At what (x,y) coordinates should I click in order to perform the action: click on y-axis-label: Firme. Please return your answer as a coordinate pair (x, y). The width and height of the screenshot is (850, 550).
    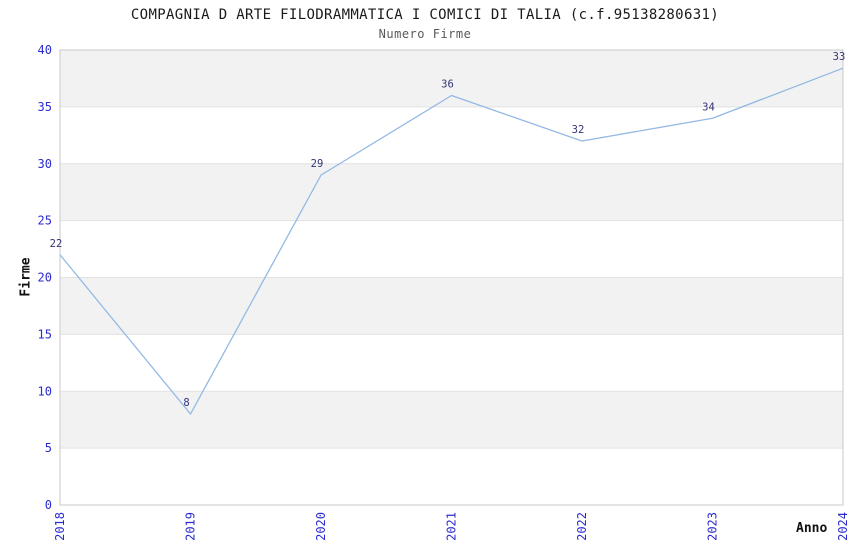
    Looking at the image, I should click on (26, 277).